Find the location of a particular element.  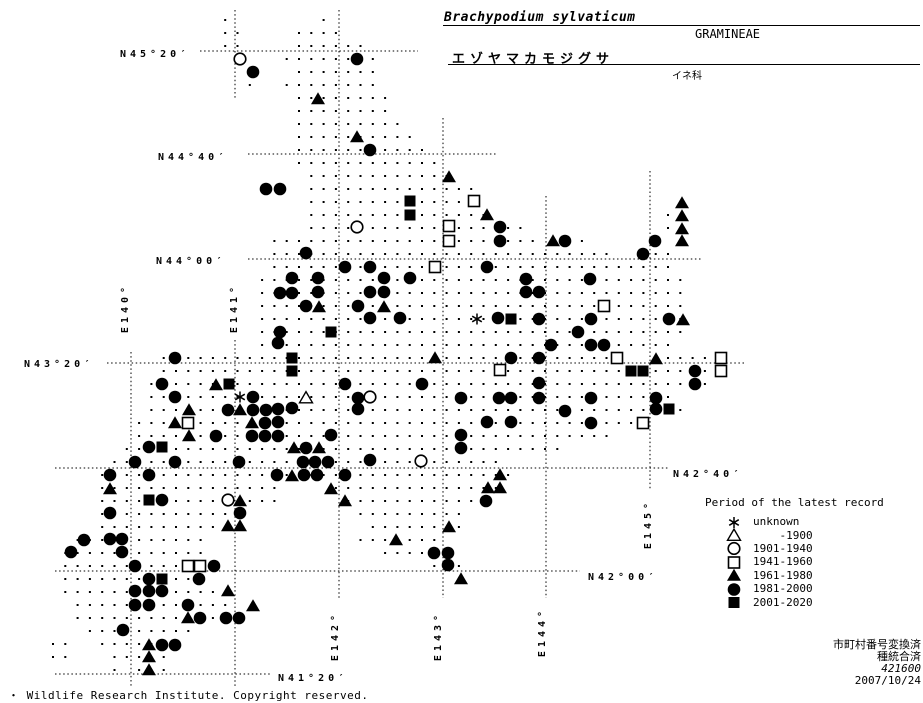

note-species-merged: 種統合済 is located at coordinates (899, 656).